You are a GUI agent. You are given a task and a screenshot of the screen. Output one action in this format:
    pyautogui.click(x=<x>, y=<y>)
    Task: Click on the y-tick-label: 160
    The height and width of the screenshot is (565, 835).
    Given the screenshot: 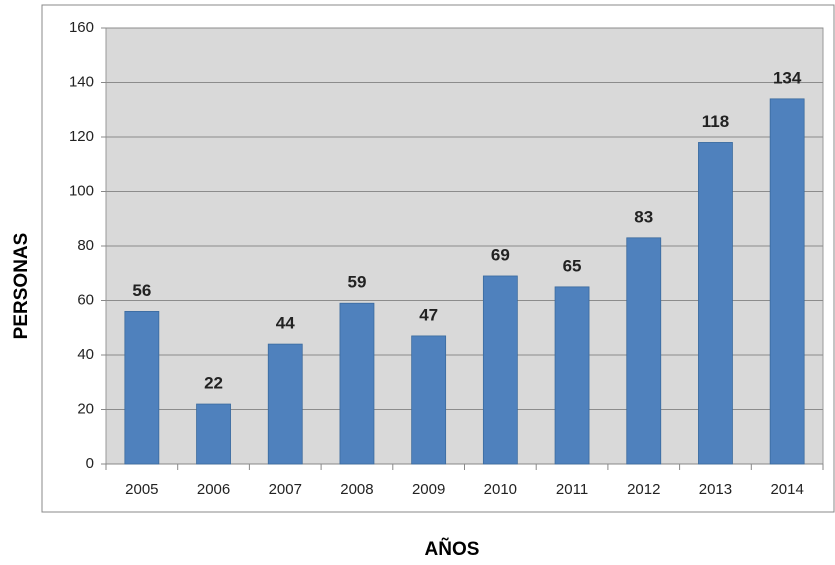 What is the action you would take?
    pyautogui.click(x=81, y=27)
    